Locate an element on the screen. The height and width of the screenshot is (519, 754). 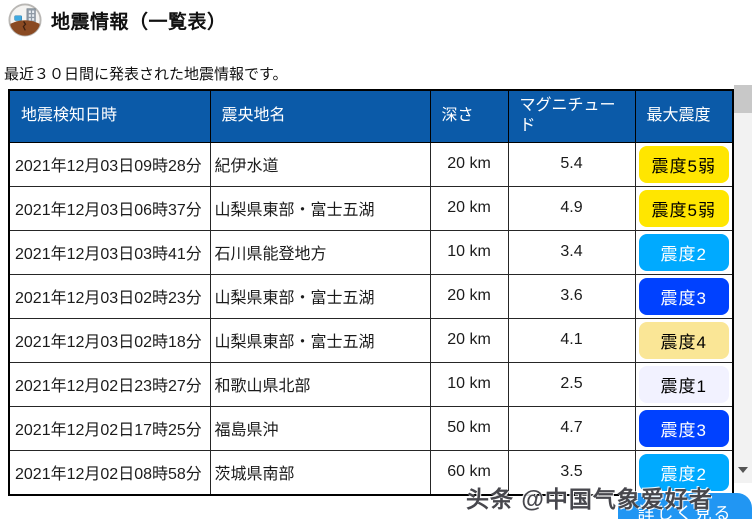
quake-magnitude: 2.5 is located at coordinates (571, 384).